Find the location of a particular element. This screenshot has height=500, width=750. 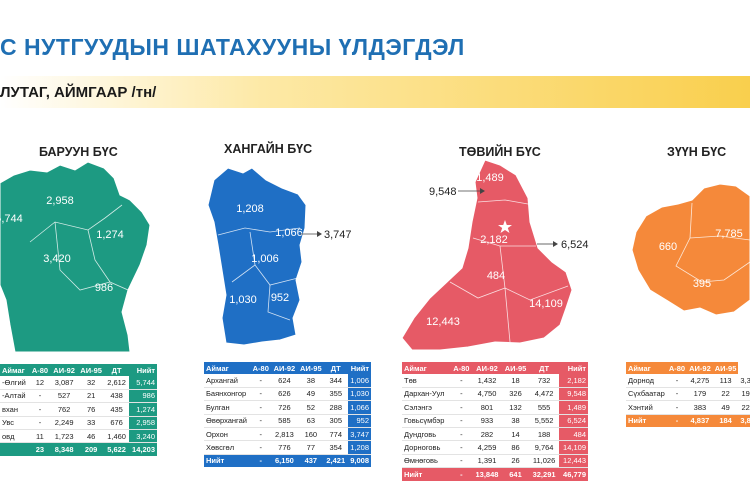

table-cell: 355 is located at coordinates (336, 394).